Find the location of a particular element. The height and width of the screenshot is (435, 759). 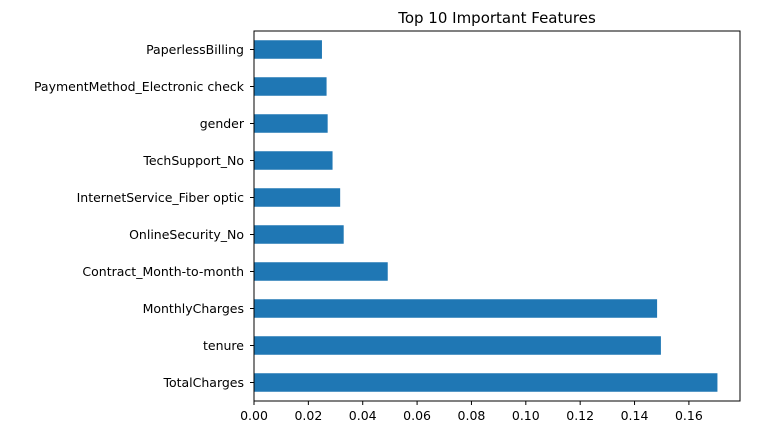

bar-techsupport-no is located at coordinates (293, 160).